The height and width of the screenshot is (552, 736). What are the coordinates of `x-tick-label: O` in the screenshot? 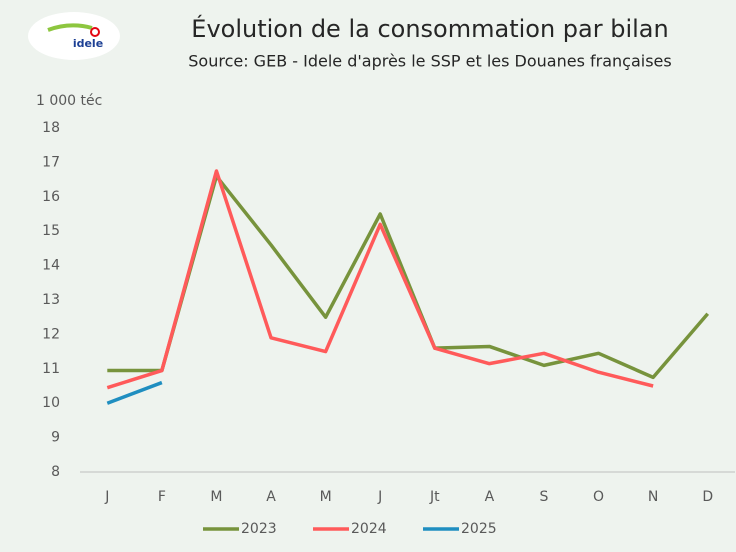 It's located at (598, 497).